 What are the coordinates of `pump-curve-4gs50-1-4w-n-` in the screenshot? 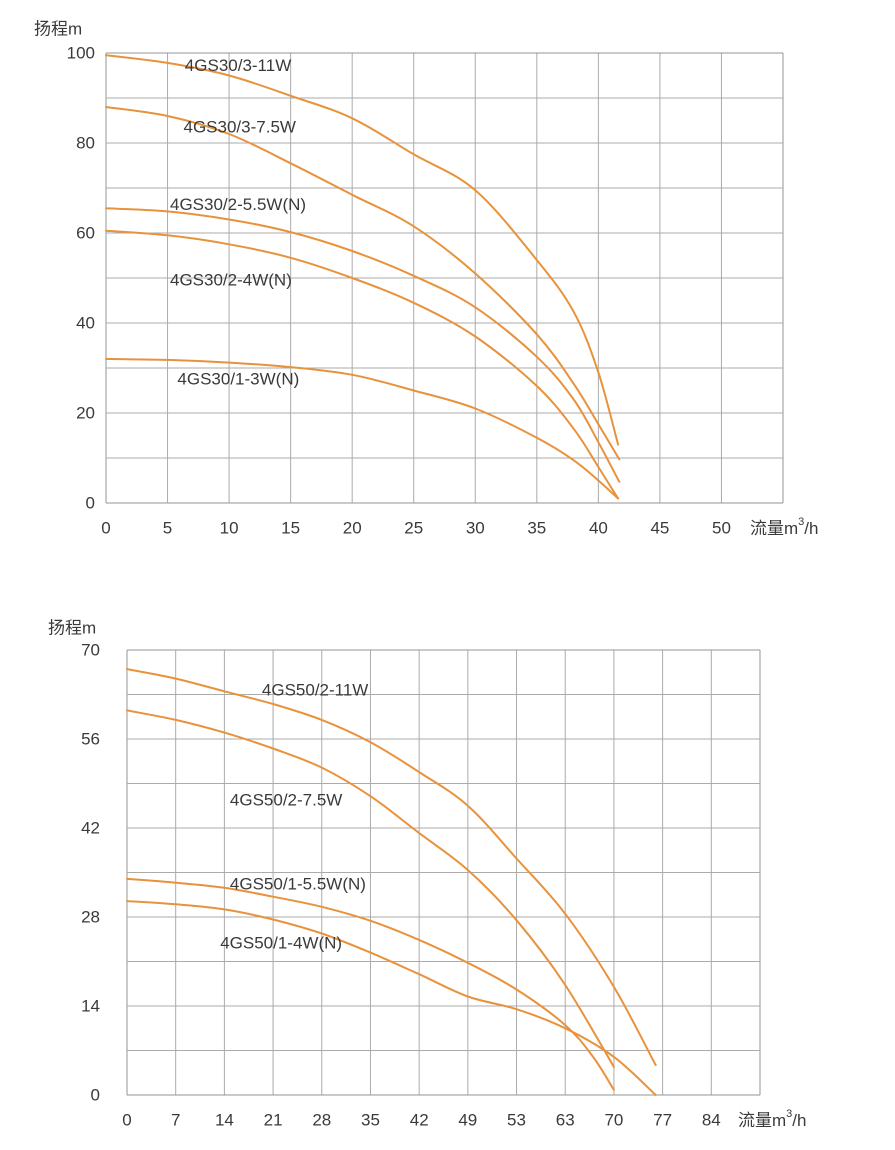 It's located at (391, 998).